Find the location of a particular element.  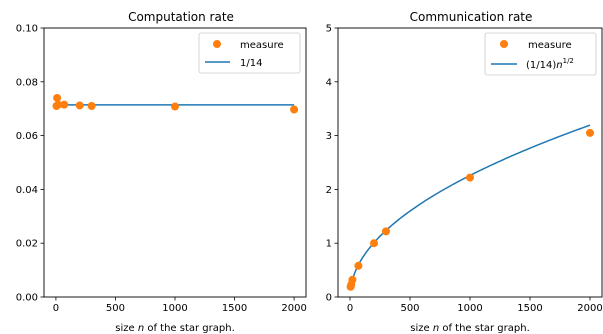

y-tick-label: 0.06 is located at coordinates (27, 136).